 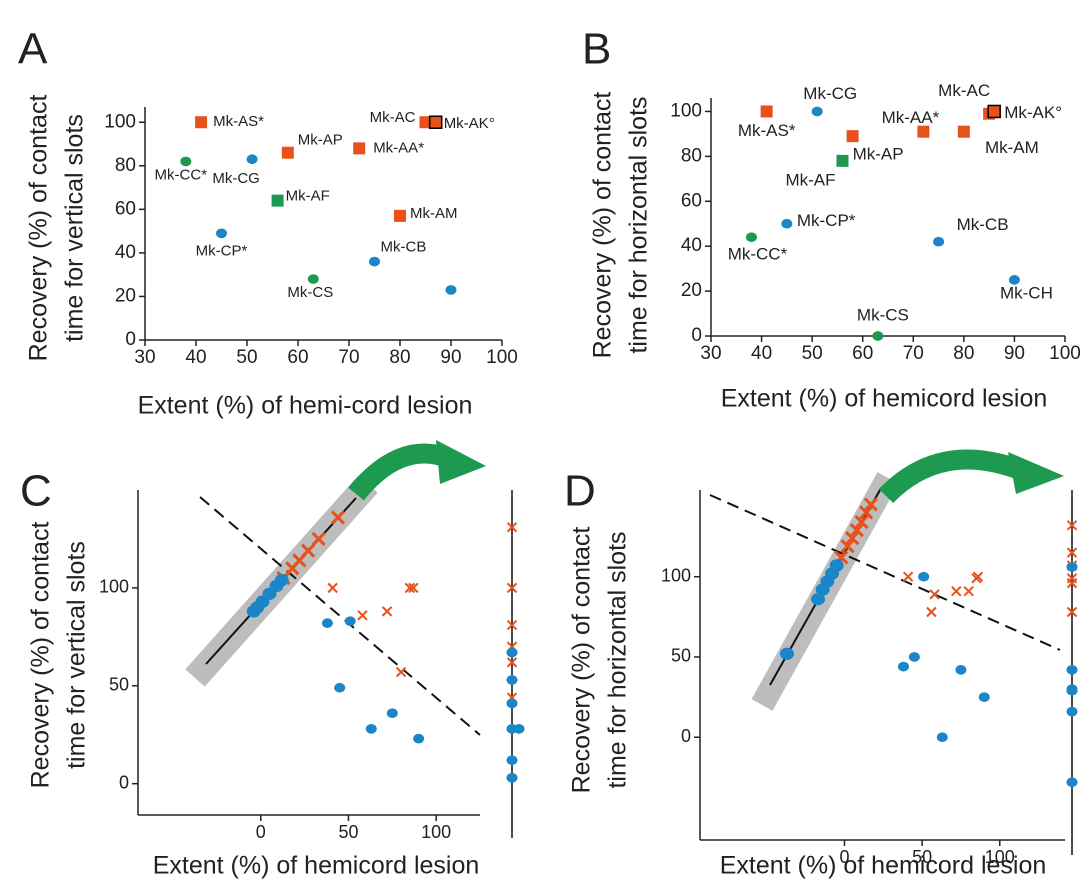 I want to click on point-label: Mk-AP, so click(x=878, y=154).